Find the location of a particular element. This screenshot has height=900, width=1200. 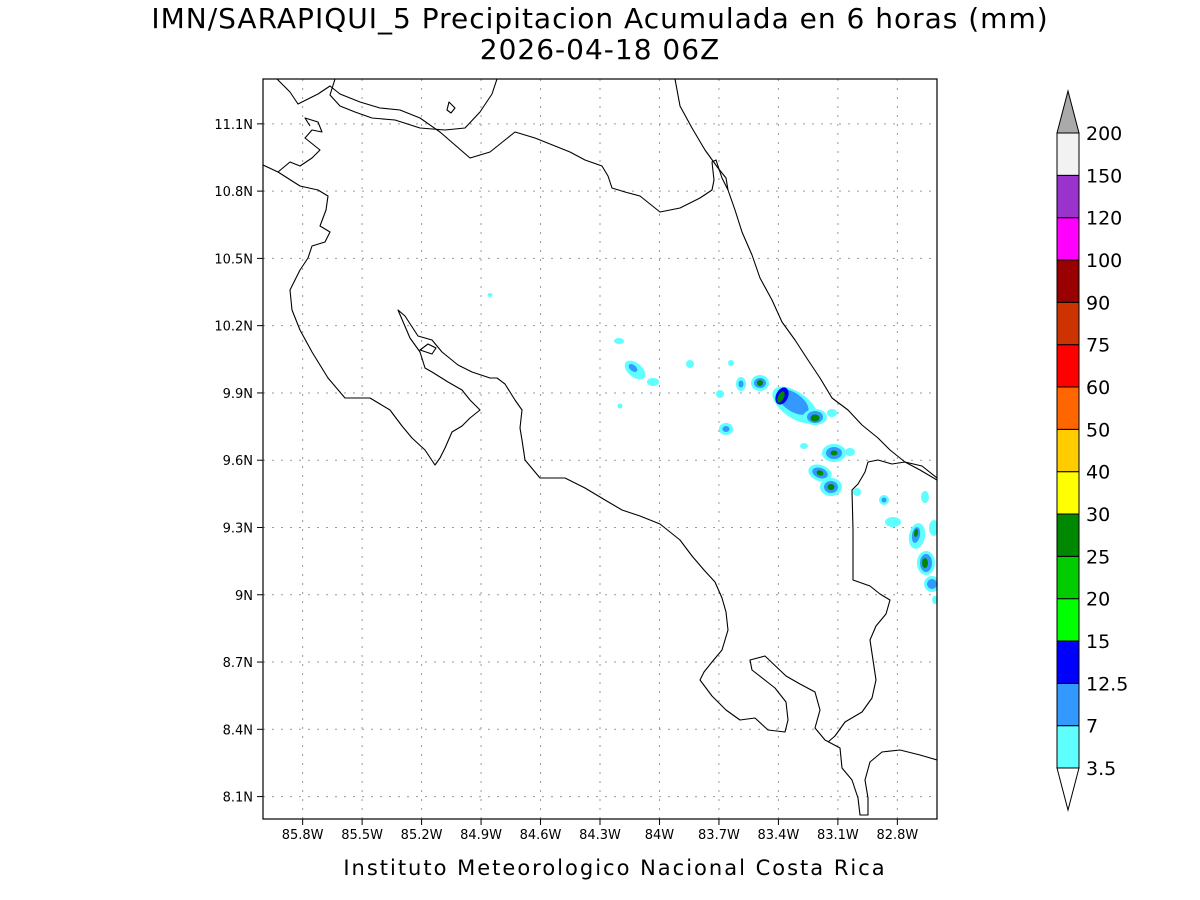

colorbar-label: 60 is located at coordinates (1098, 388).